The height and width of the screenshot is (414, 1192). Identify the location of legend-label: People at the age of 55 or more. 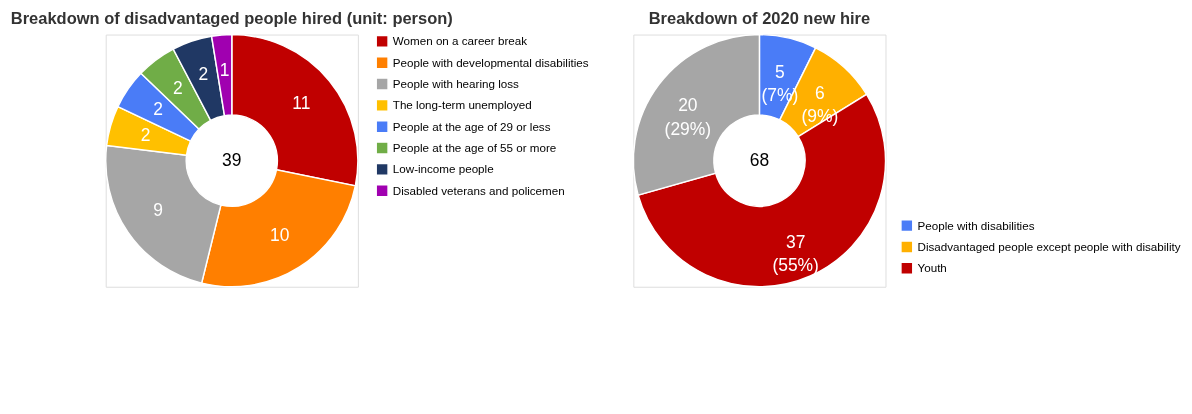
(474, 147).